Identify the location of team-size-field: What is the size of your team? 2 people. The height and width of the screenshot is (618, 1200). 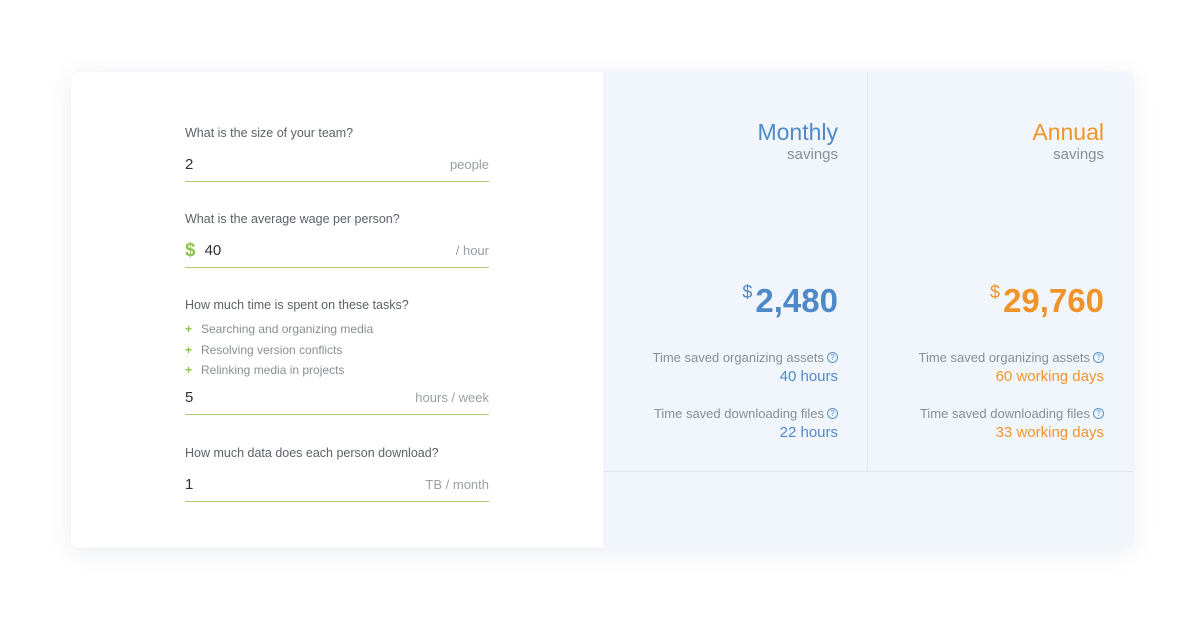
(337, 154).